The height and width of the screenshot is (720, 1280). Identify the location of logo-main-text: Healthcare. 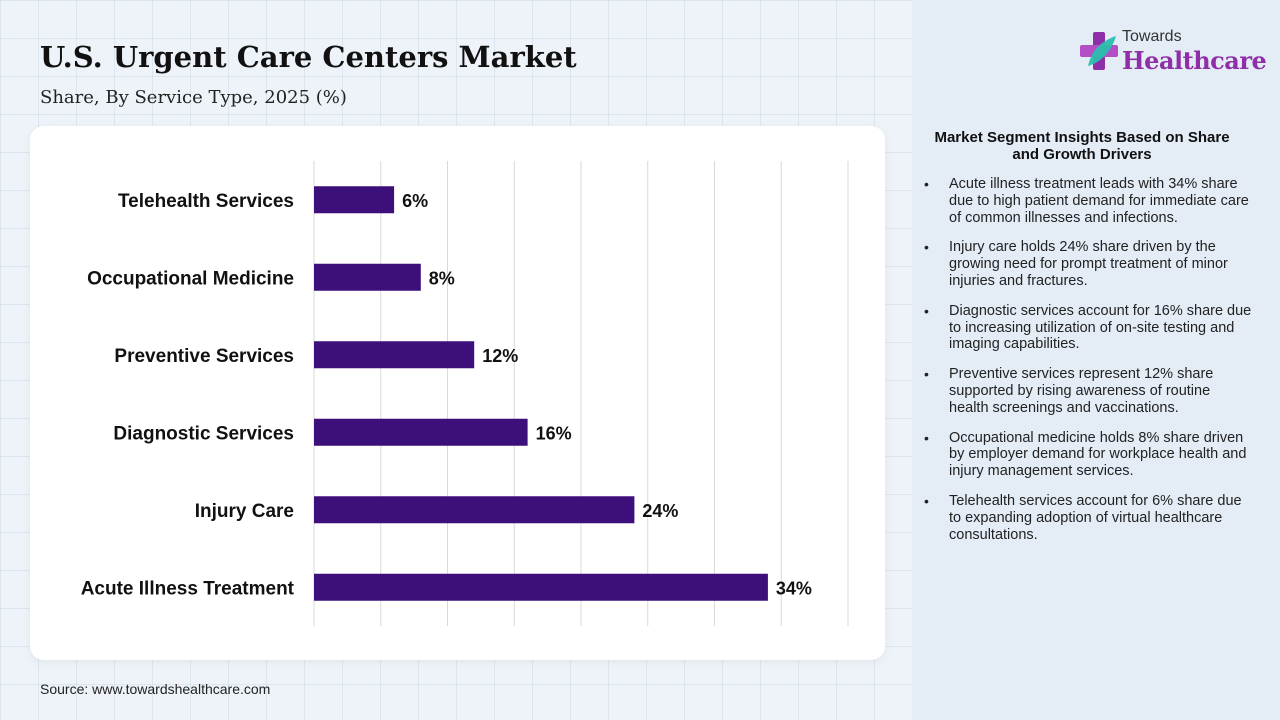
(1194, 60).